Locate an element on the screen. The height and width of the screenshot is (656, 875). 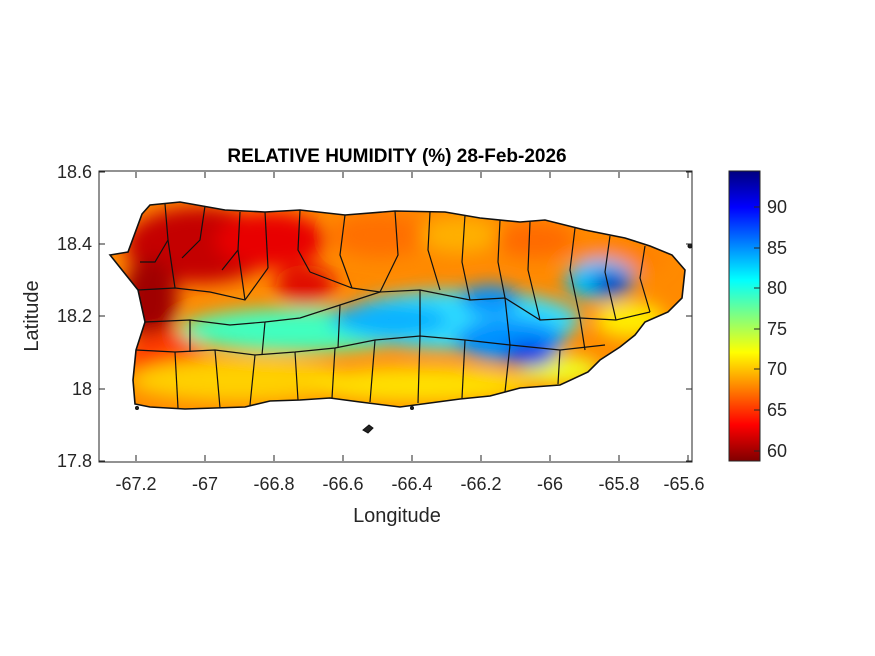
x-tick-label: -66.2 is located at coordinates (480, 484).